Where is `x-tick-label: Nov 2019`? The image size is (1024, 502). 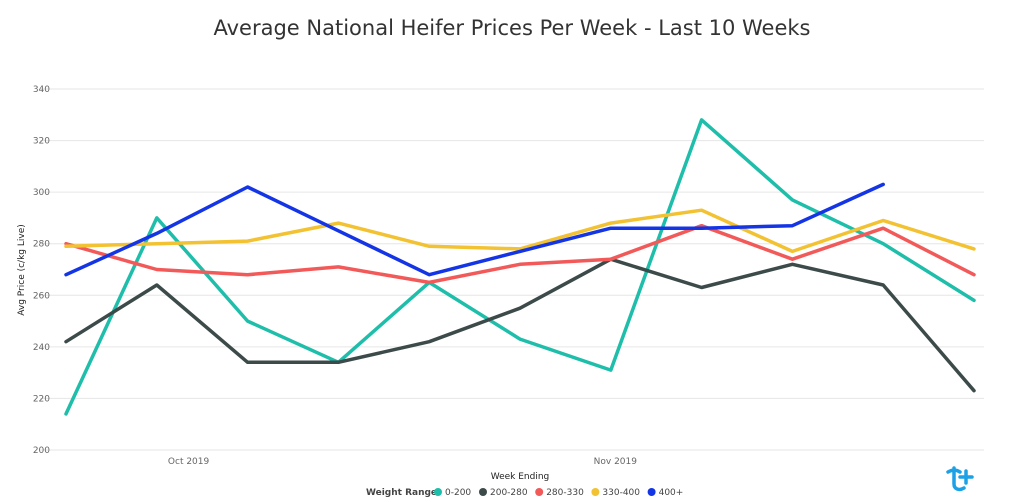 x-tick-label: Nov 2019 is located at coordinates (616, 462).